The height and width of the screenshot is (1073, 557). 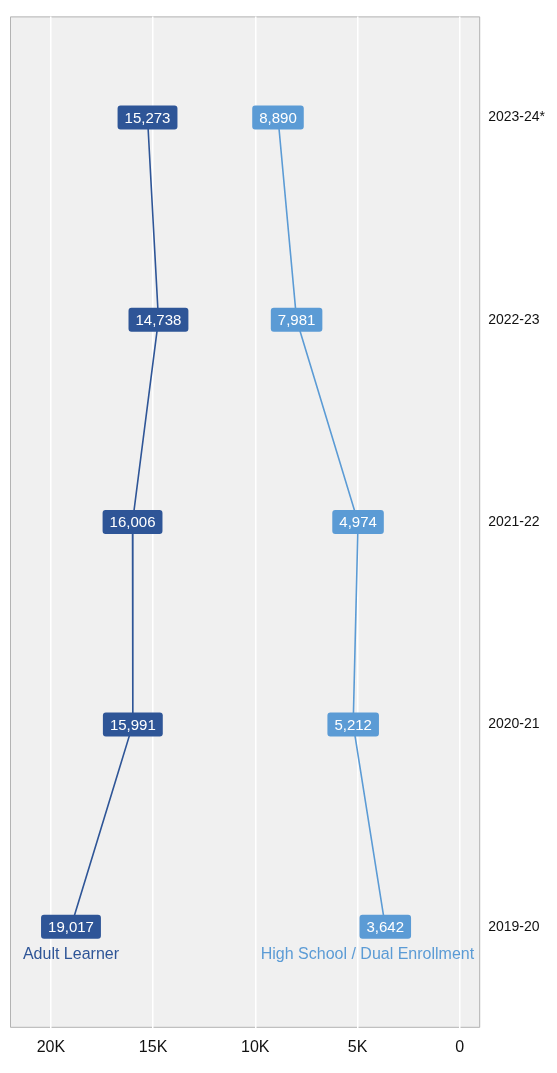 I want to click on data-label: 15,273, so click(x=147, y=117).